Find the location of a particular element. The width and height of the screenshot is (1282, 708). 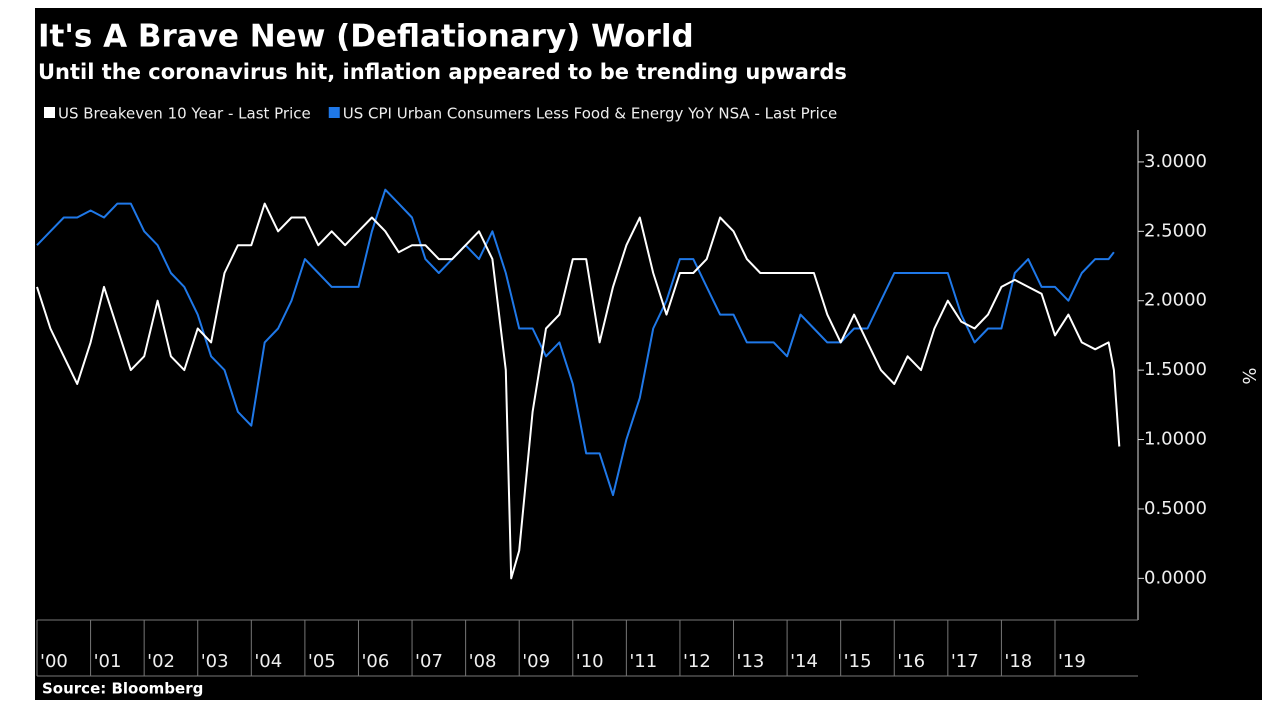

x-tick-label: '09 is located at coordinates (536, 661).